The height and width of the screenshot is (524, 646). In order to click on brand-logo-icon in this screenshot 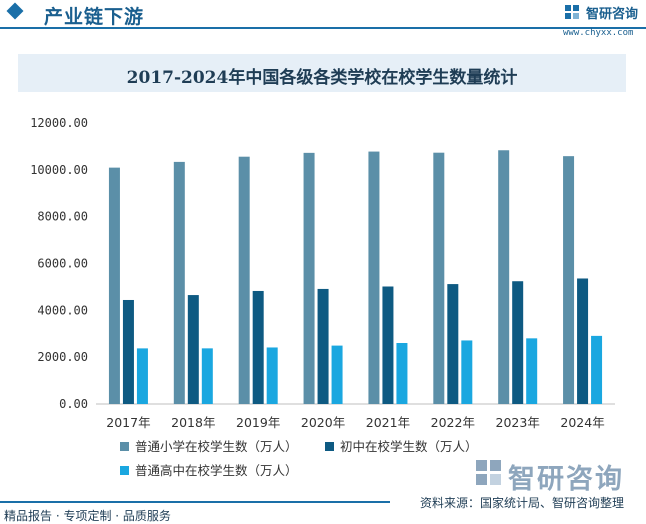, I will do `click(572, 12)`.